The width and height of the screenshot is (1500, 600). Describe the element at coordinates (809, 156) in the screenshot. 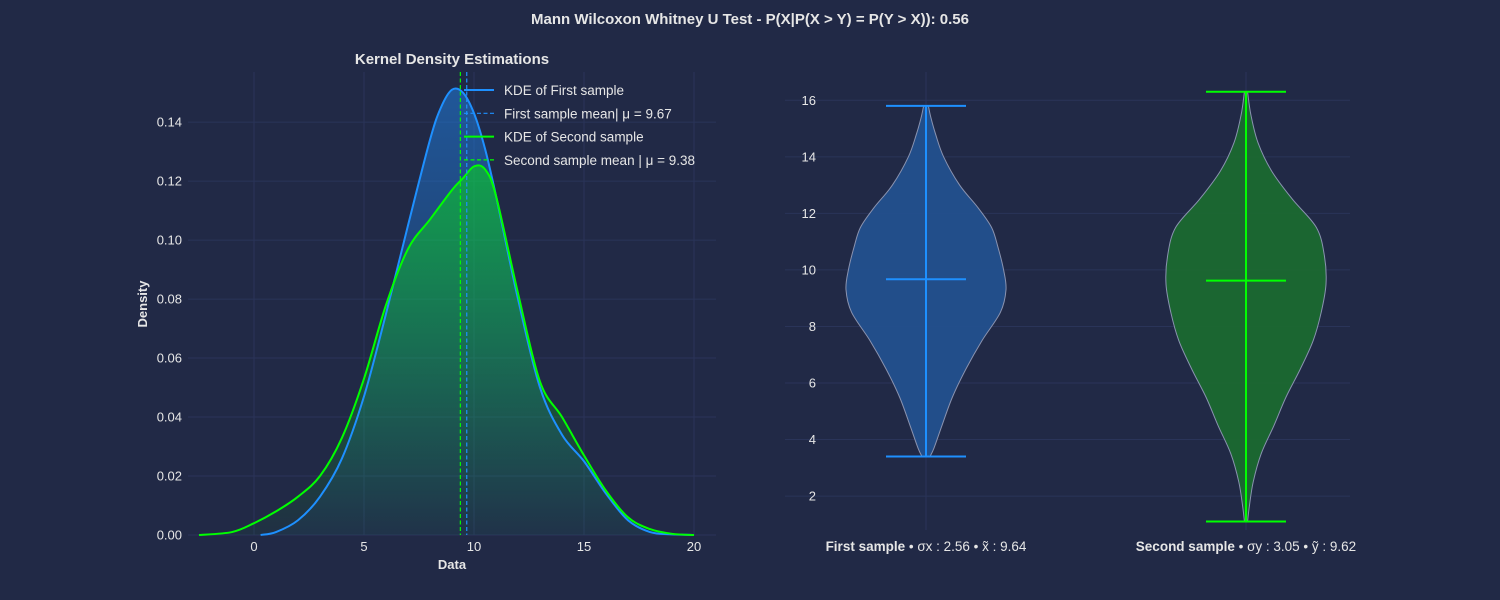

I see `violin-y-tick: 14` at that location.